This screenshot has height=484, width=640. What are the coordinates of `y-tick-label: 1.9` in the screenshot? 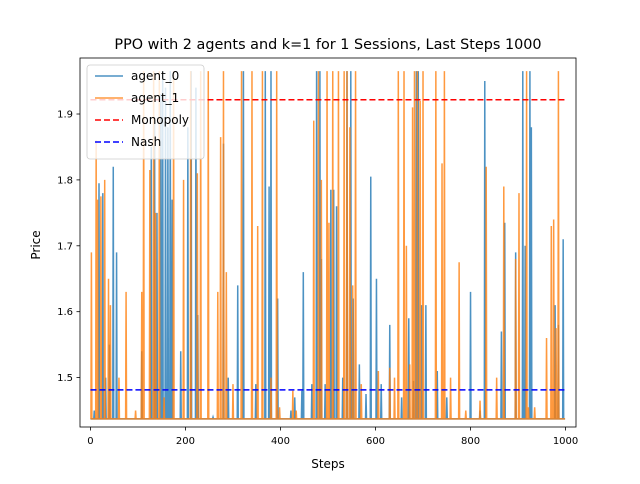 It's located at (65, 115).